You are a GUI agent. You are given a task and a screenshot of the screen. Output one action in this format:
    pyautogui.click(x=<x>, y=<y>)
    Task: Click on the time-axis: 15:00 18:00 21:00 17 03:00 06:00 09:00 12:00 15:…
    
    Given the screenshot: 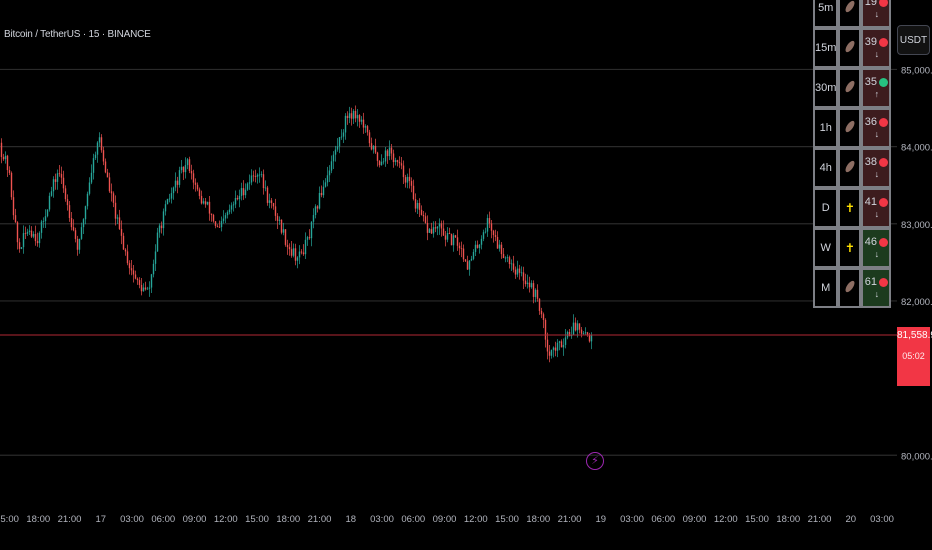 What is the action you would take?
    pyautogui.click(x=447, y=519)
    